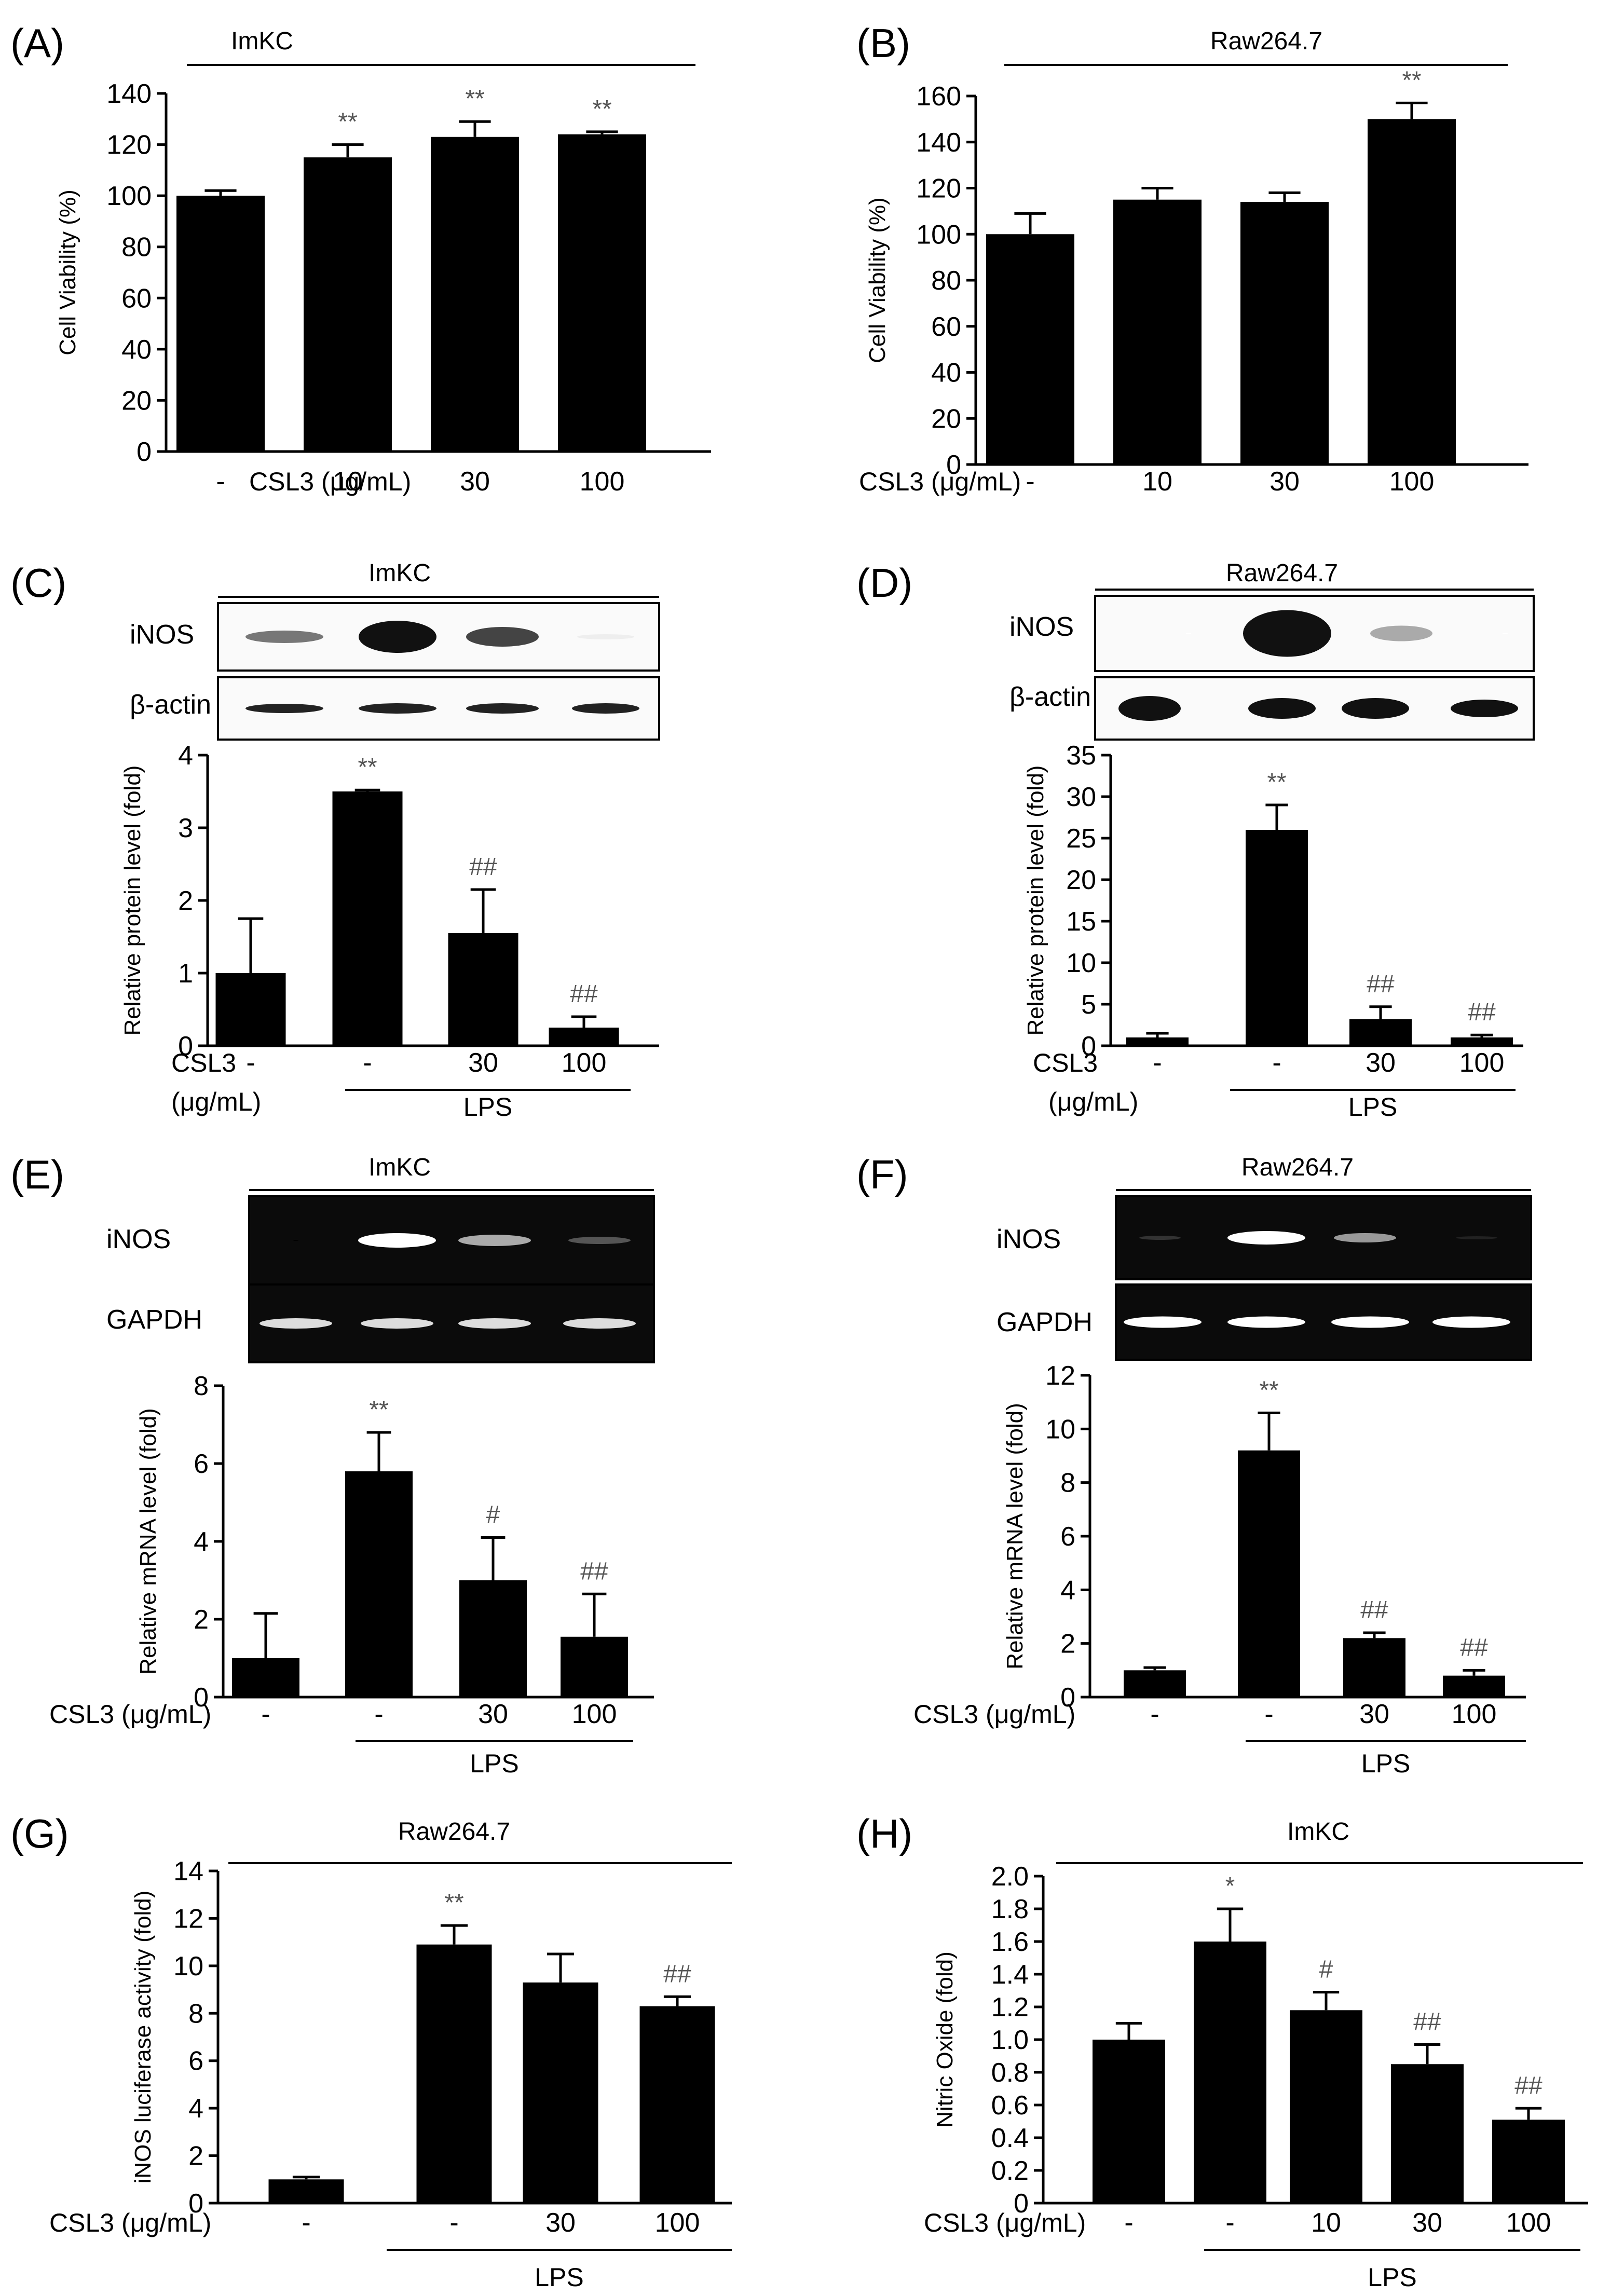 The image size is (1597, 2296). Describe the element at coordinates (1081, 922) in the screenshot. I see `y-tick-label: 15` at that location.